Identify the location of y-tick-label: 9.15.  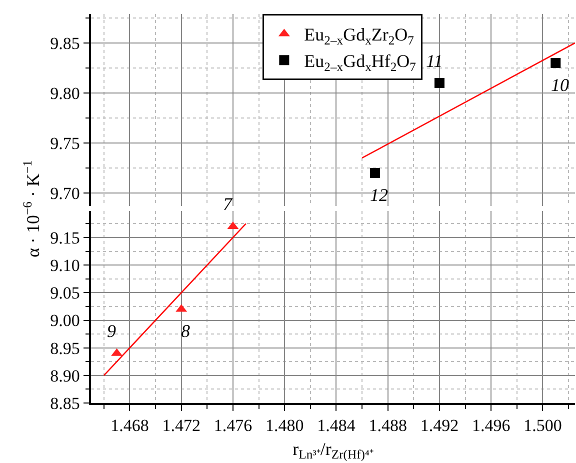
(65, 238).